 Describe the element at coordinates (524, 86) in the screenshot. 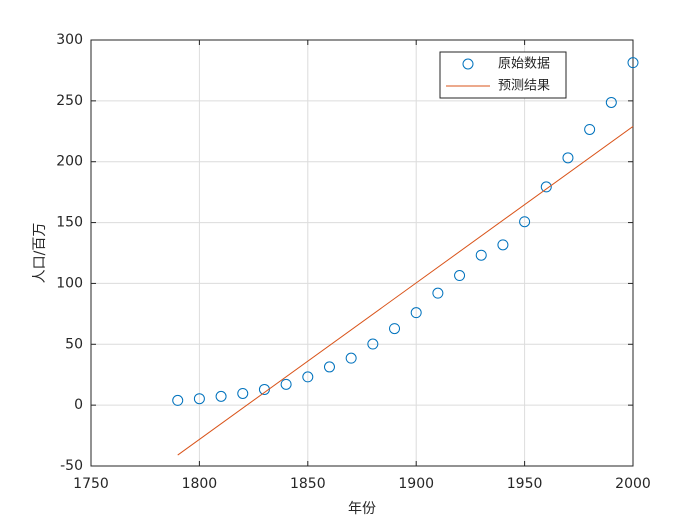

I see `legend-label: 预测结果` at that location.